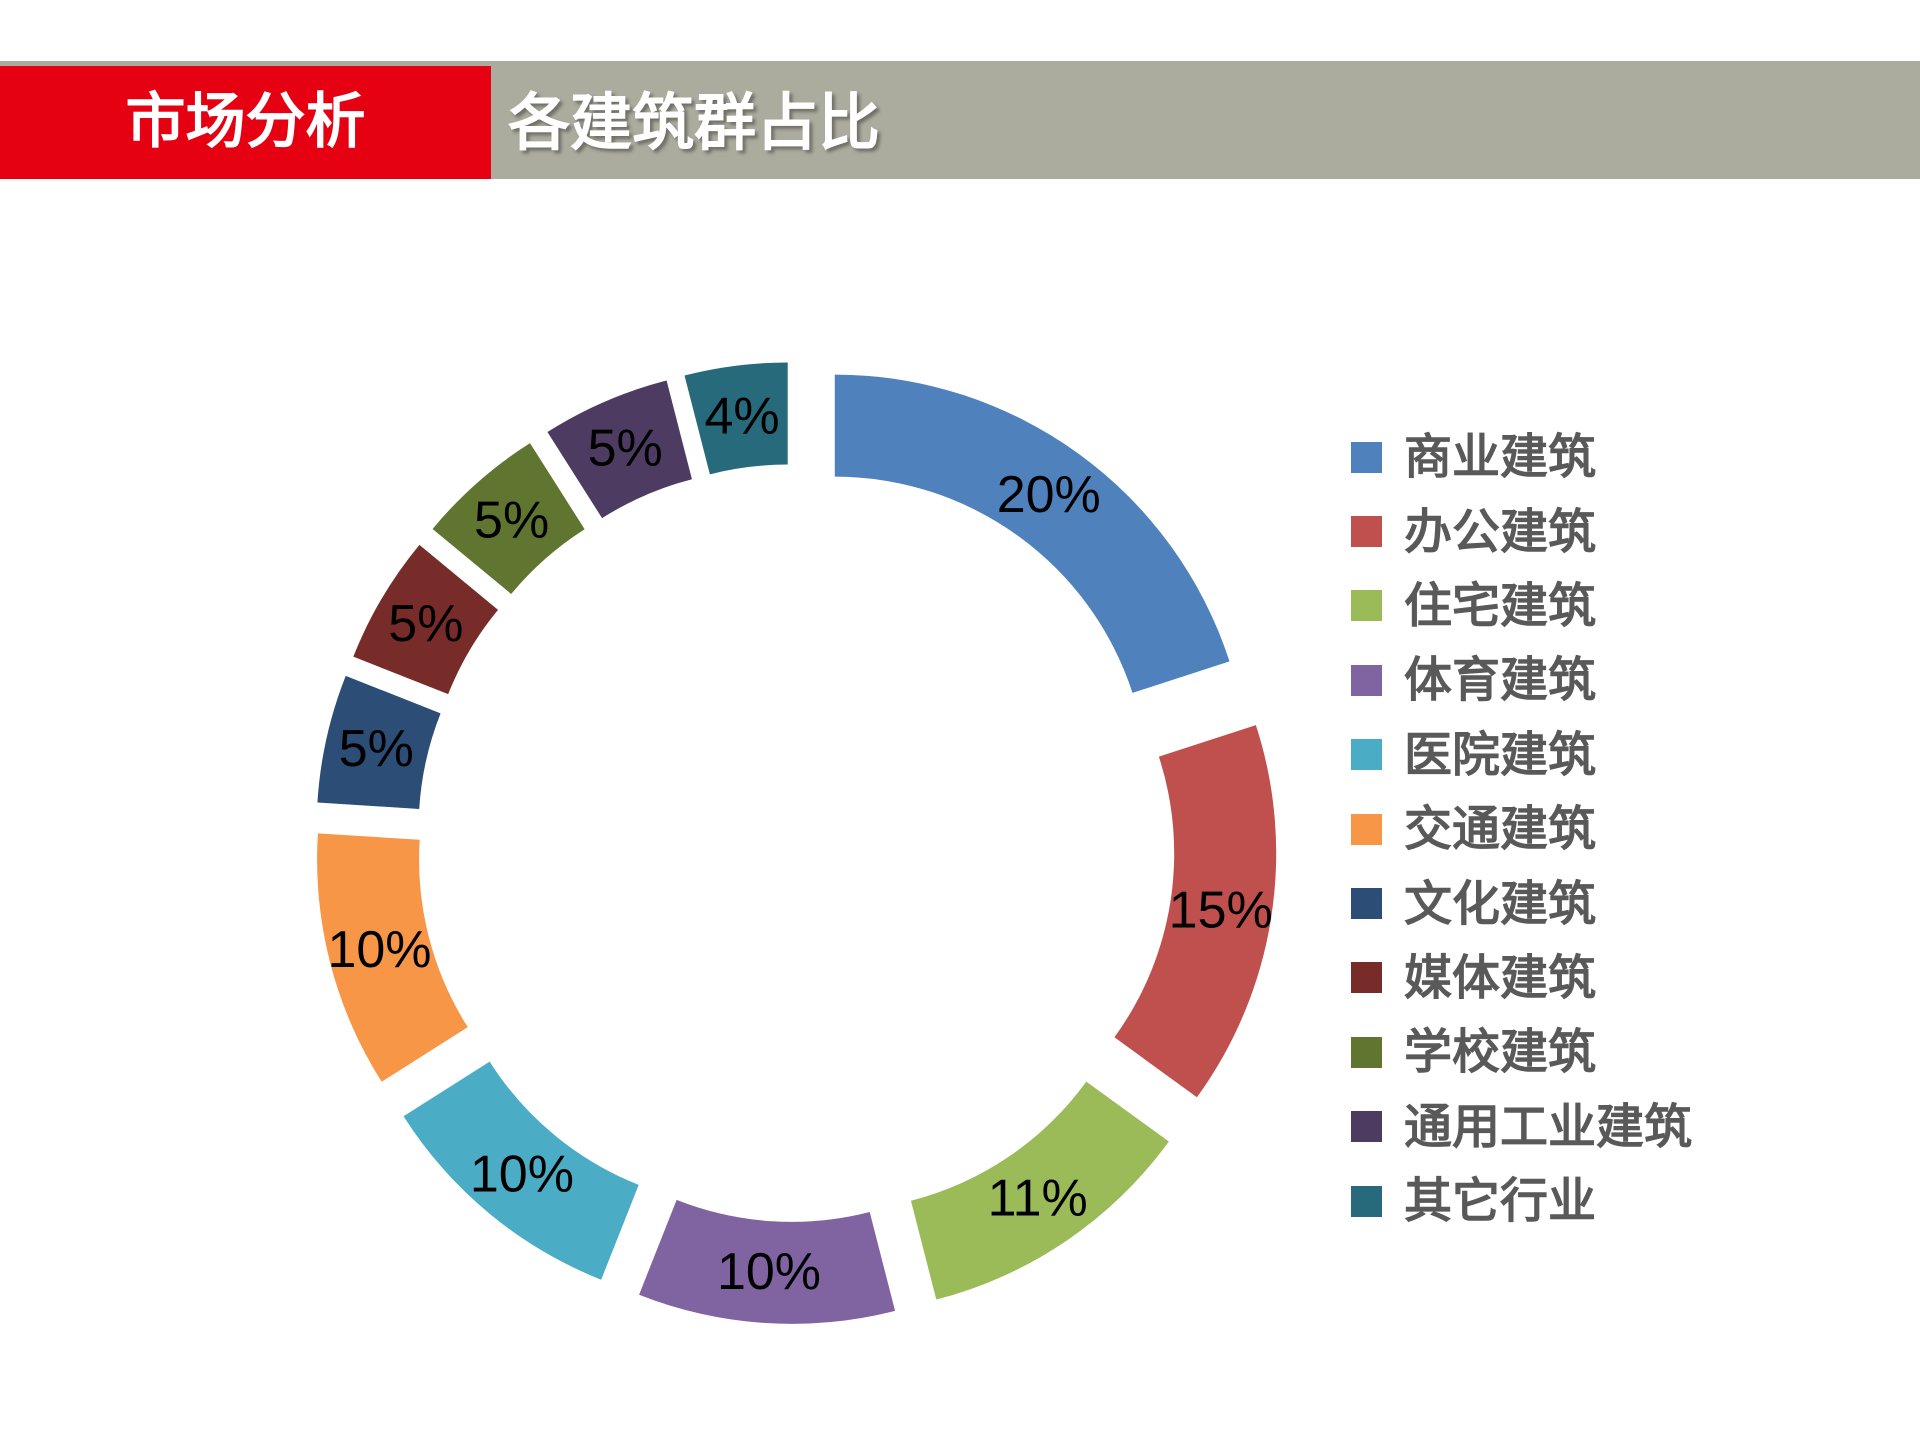 This screenshot has height=1440, width=1920. Describe the element at coordinates (1500, 605) in the screenshot. I see `legend-label: 住宅建筑` at that location.